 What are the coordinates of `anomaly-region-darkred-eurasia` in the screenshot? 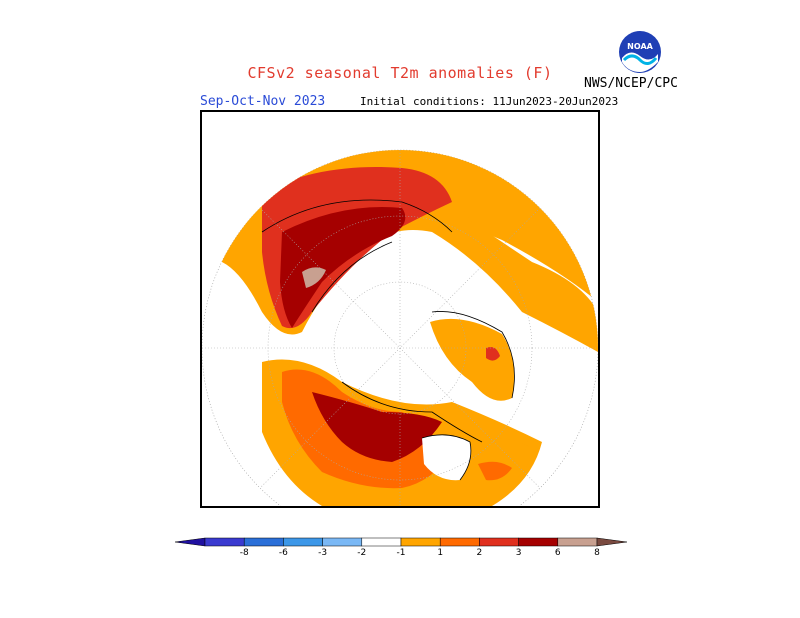 It's located at (343, 267).